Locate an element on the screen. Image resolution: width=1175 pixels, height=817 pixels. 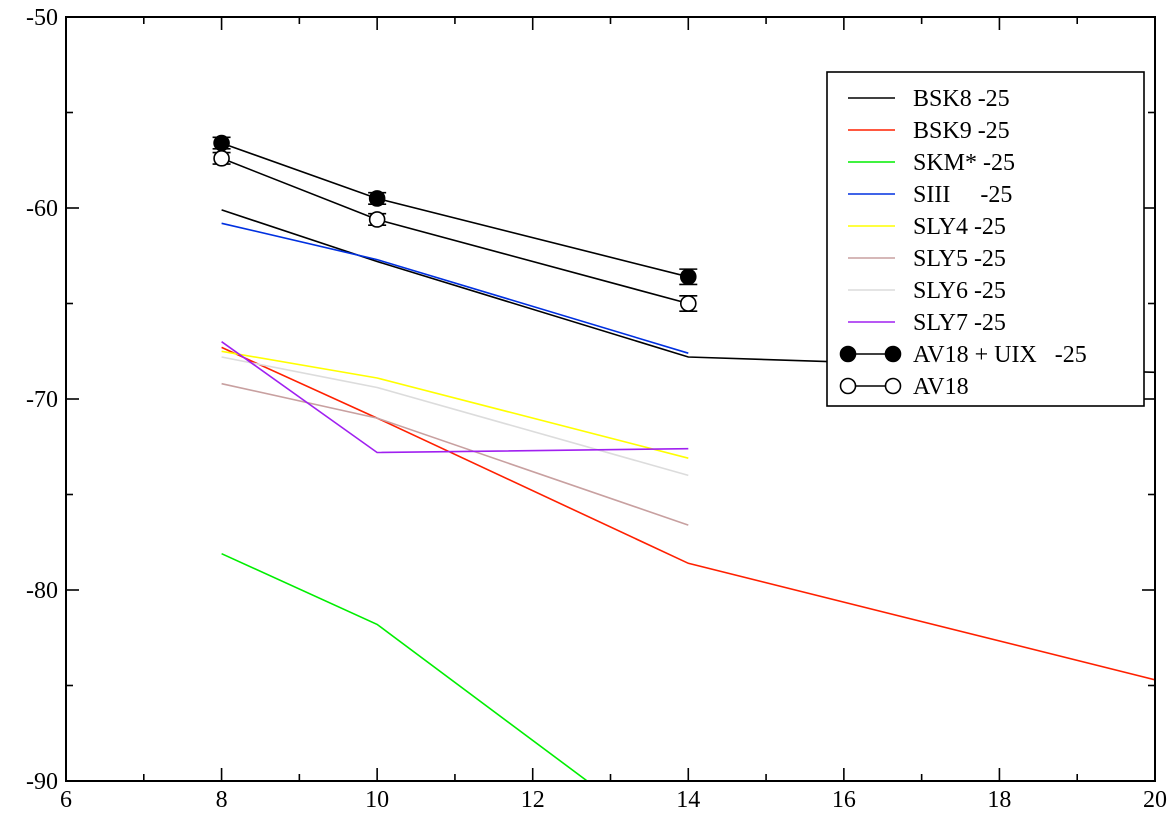
x-tick-label: 20 is located at coordinates (1155, 800).